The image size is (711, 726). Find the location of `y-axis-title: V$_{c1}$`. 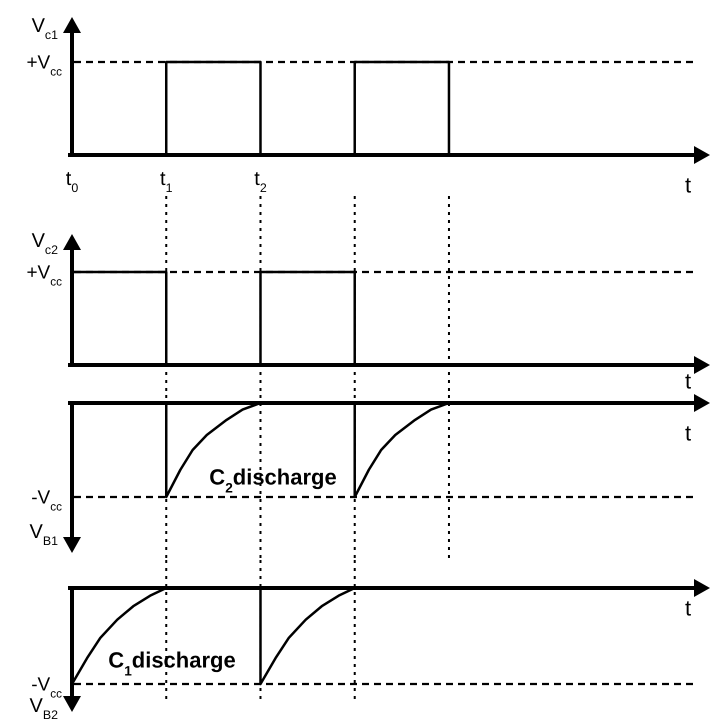

y-axis-title: V$_{c1}$ is located at coordinates (45, 28).